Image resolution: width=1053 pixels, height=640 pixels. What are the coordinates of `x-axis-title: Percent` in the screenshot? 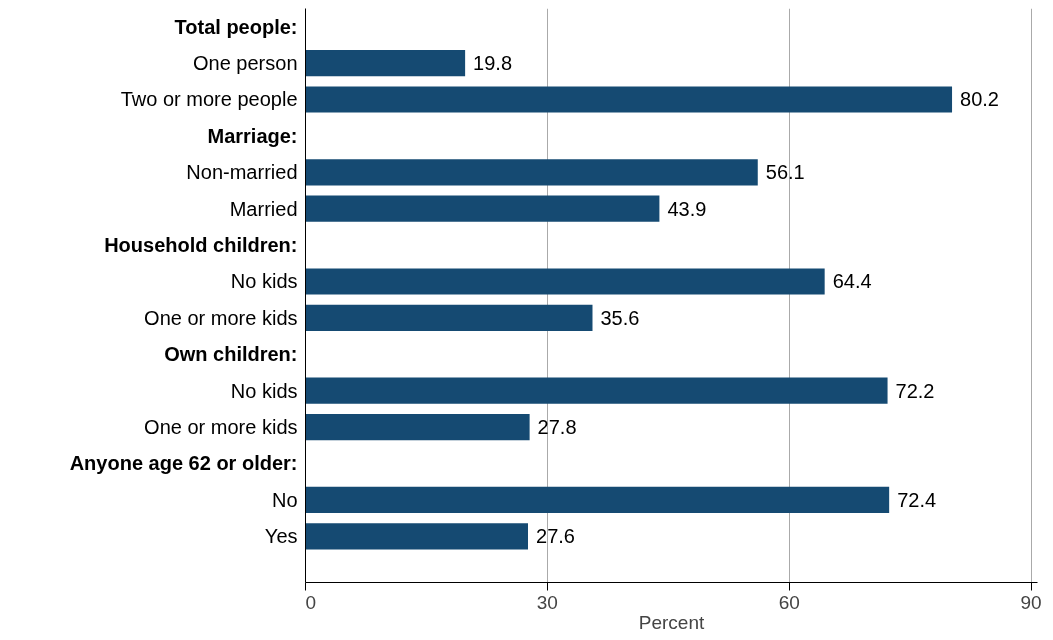 It's located at (671, 622).